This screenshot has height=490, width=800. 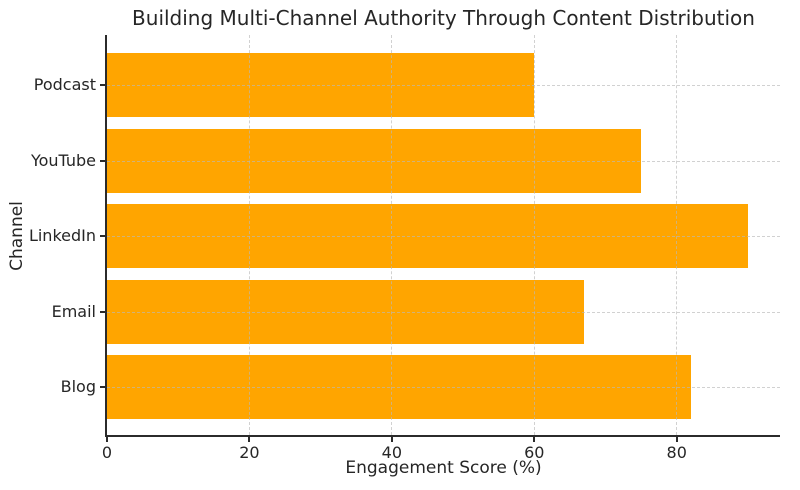 I want to click on y-tick-label-podcast: Podcast, so click(x=64, y=84).